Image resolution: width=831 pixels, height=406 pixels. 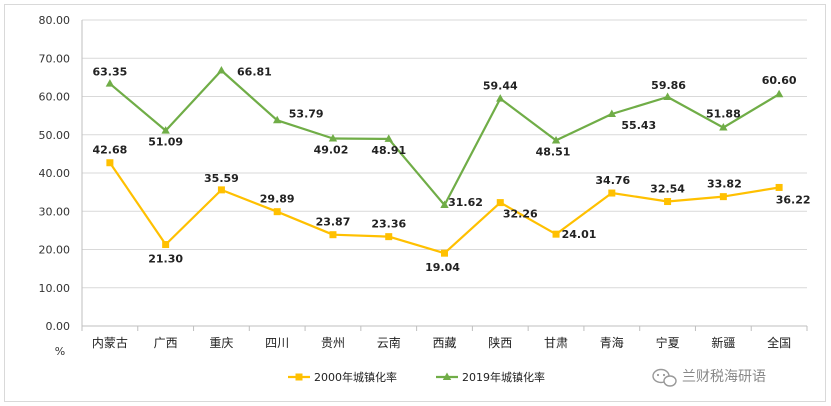 What do you see at coordinates (612, 342) in the screenshot?
I see `x-tick-label: 青海` at bounding box center [612, 342].